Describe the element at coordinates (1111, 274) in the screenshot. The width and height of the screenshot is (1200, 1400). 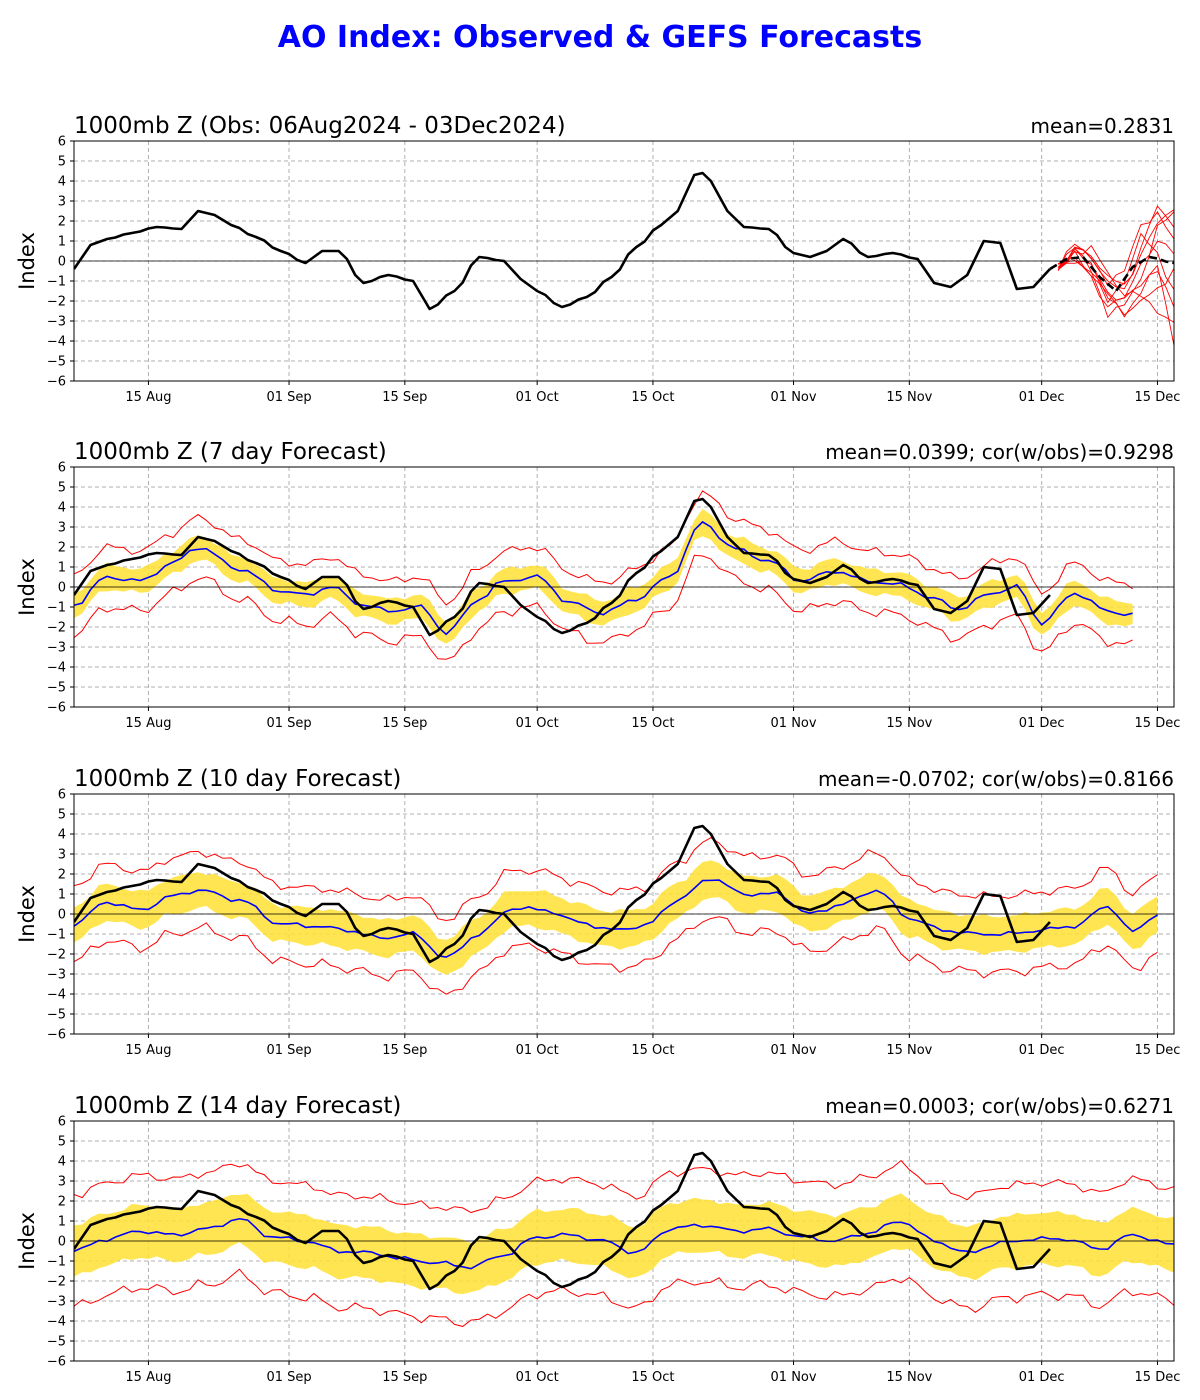
I see `forecast-mean-dashed-line` at that location.